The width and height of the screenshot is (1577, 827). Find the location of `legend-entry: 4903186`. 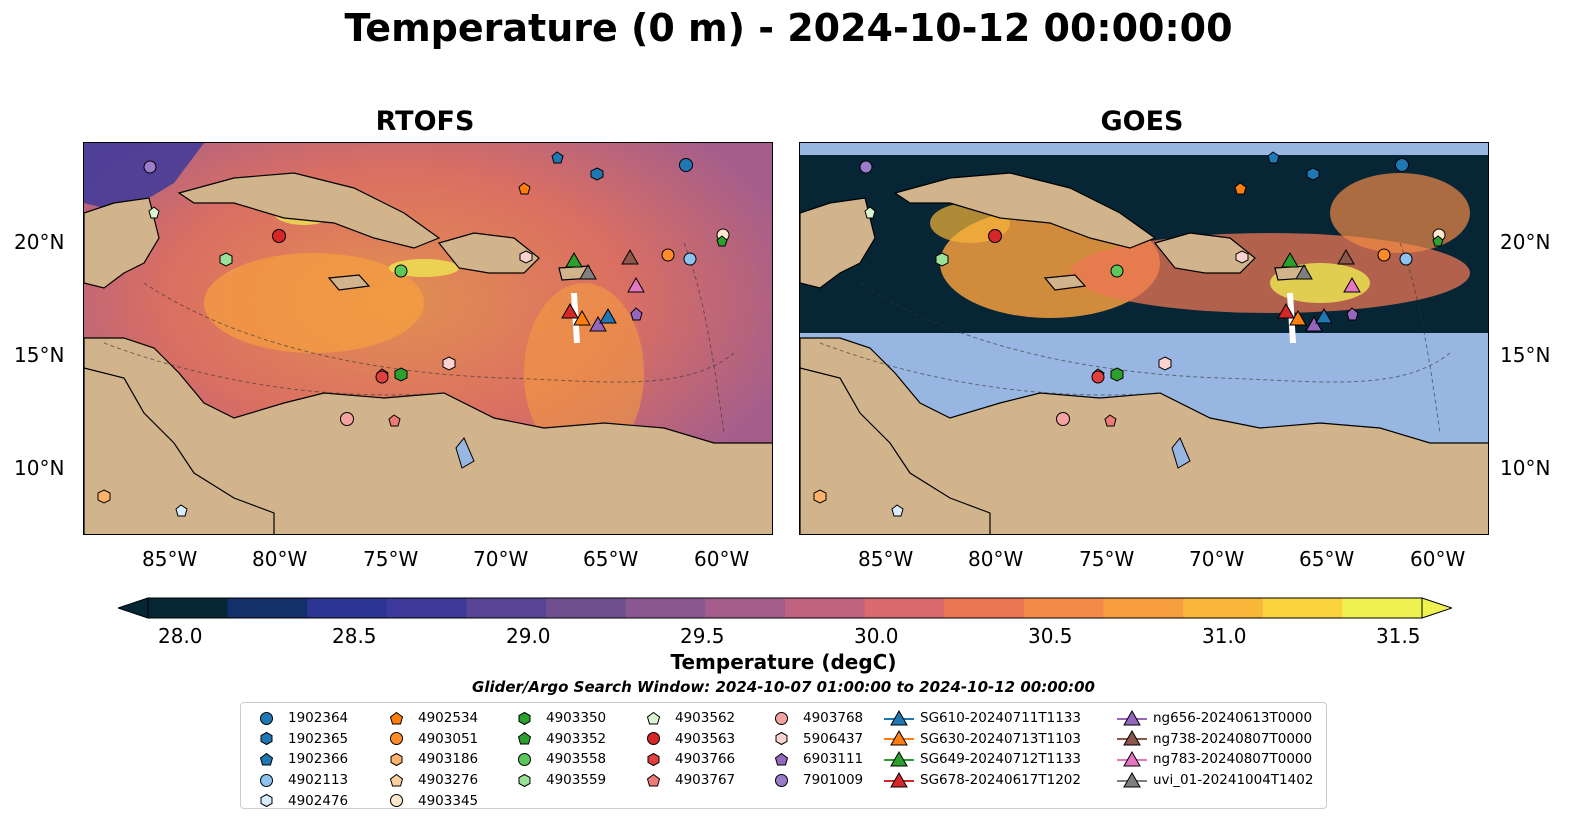

legend-entry: 4903186 is located at coordinates (429, 759).